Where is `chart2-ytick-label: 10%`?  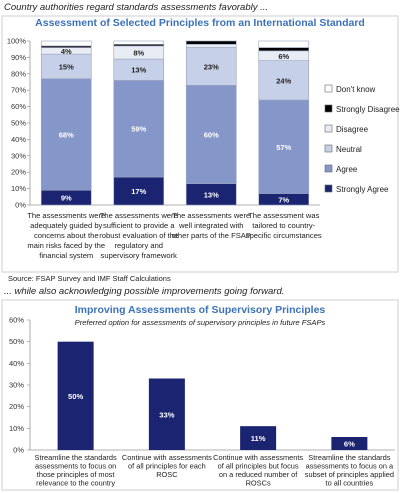
chart2-ytick-label: 10% is located at coordinates (16, 428).